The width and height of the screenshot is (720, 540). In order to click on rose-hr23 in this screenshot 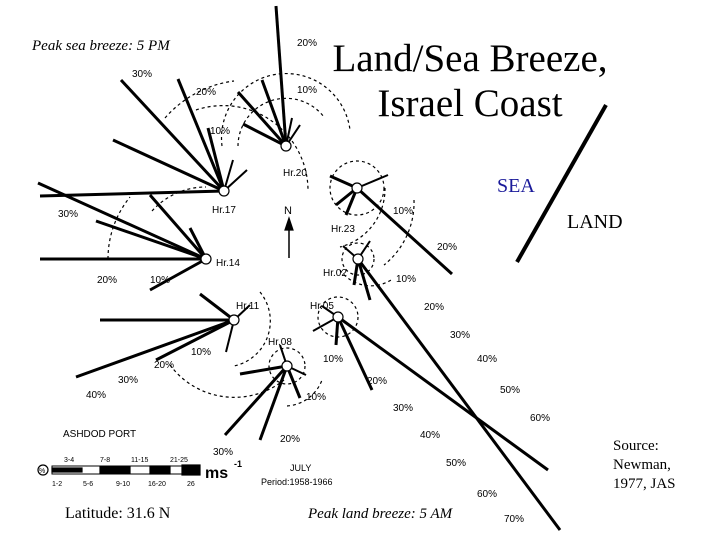, I will do `click(391, 218)`.